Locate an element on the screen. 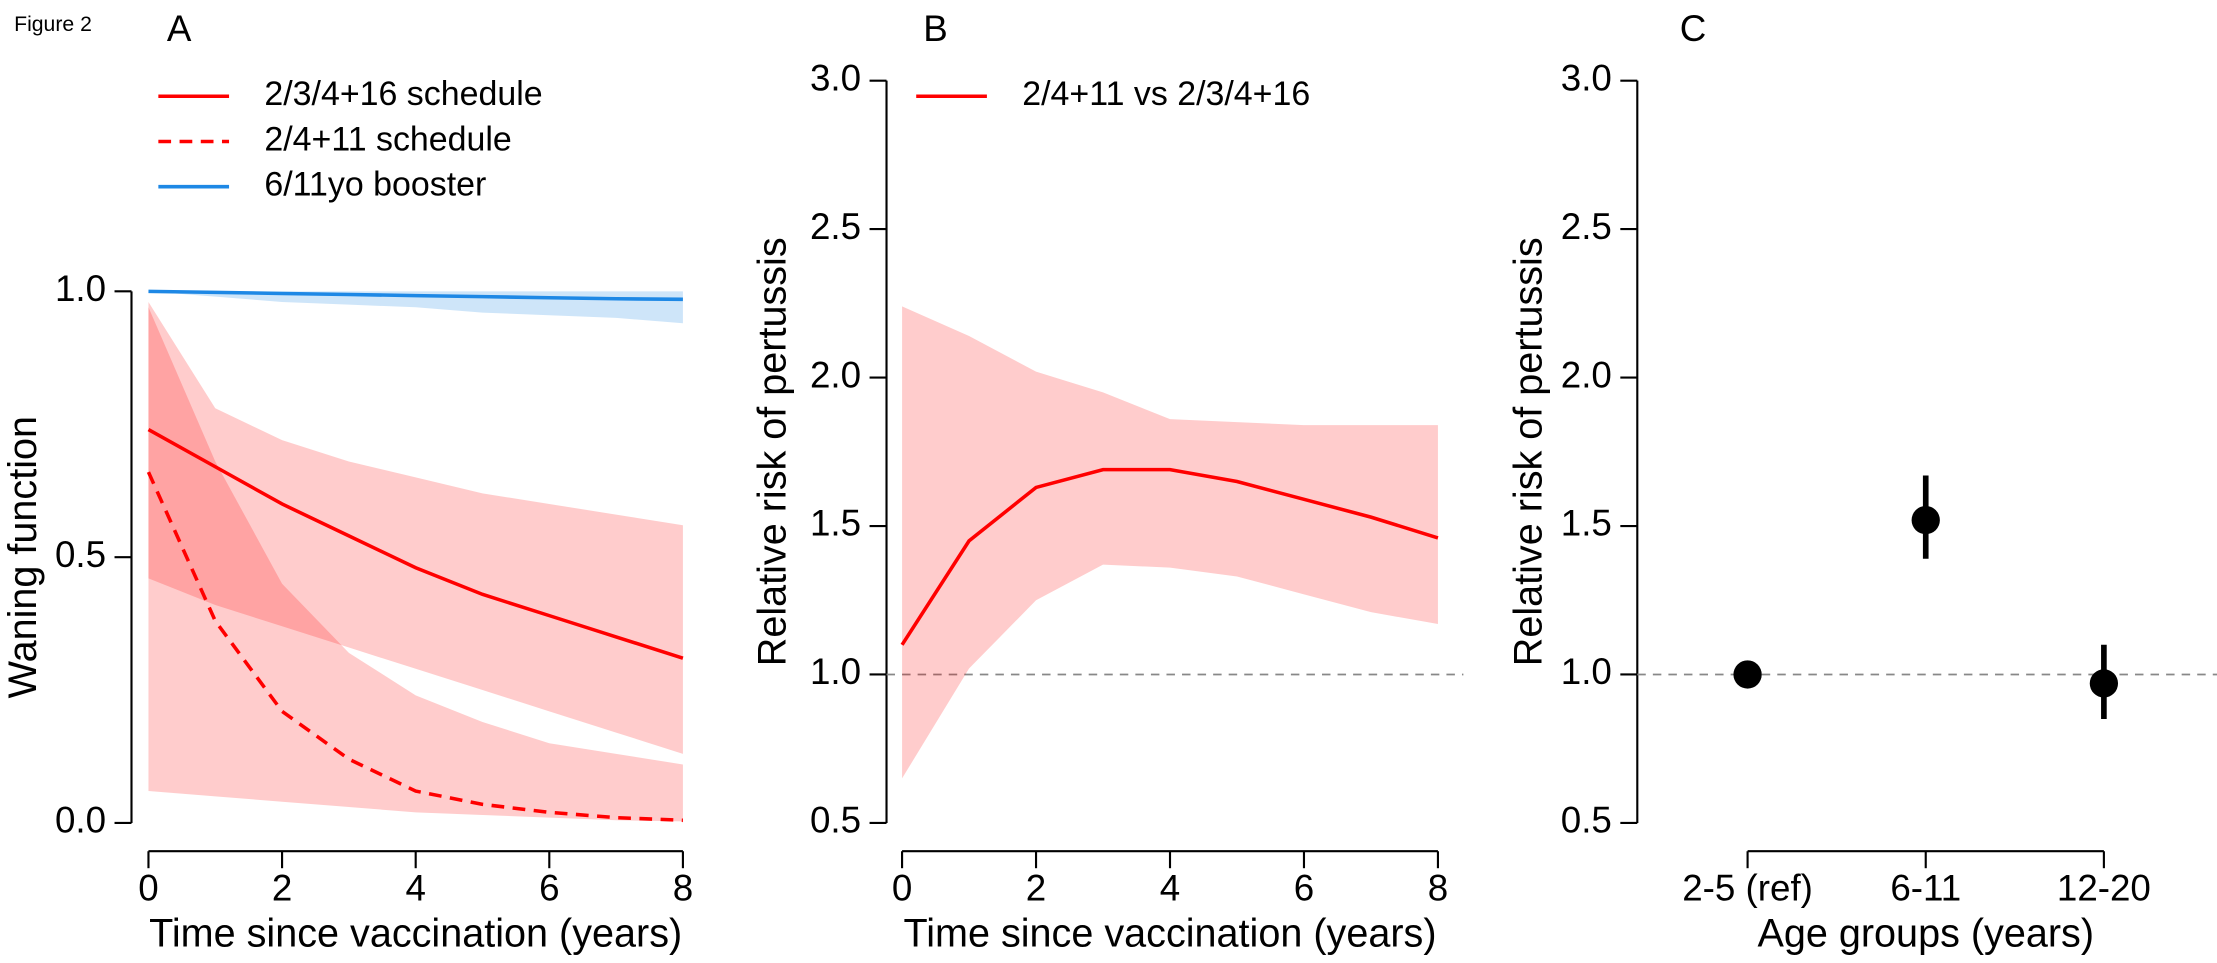  legend-label: 2/4+11 vs 2/3/4+16 is located at coordinates (1166, 94).